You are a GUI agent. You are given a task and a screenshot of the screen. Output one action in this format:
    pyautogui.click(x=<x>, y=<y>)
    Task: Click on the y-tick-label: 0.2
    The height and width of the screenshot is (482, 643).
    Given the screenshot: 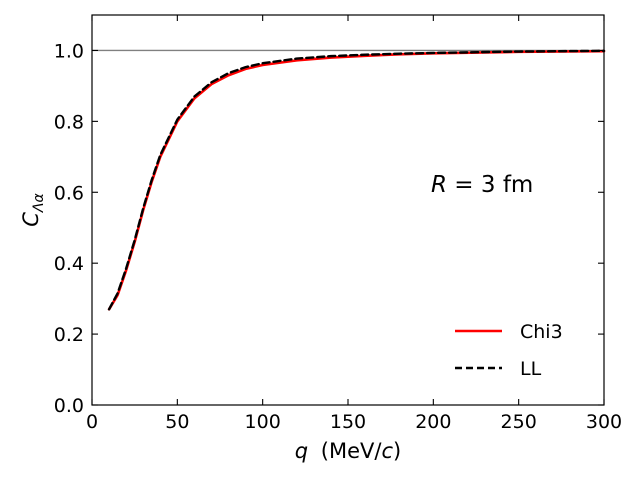 What is the action you would take?
    pyautogui.click(x=69, y=335)
    